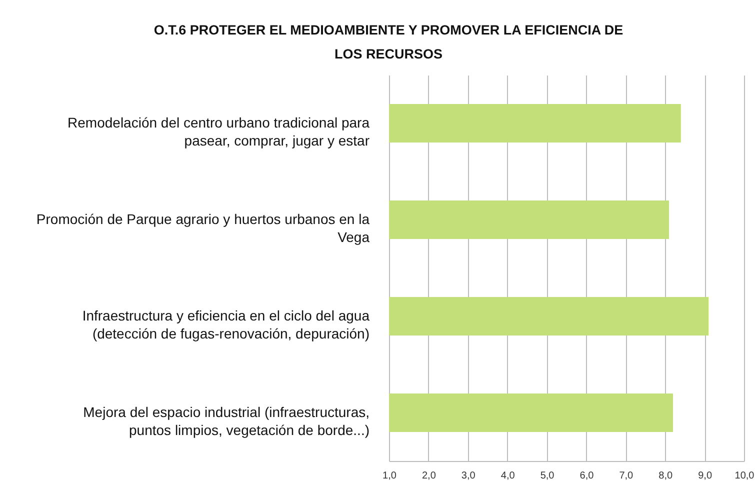  I want to click on x-tick-label: 8,0, so click(665, 476).